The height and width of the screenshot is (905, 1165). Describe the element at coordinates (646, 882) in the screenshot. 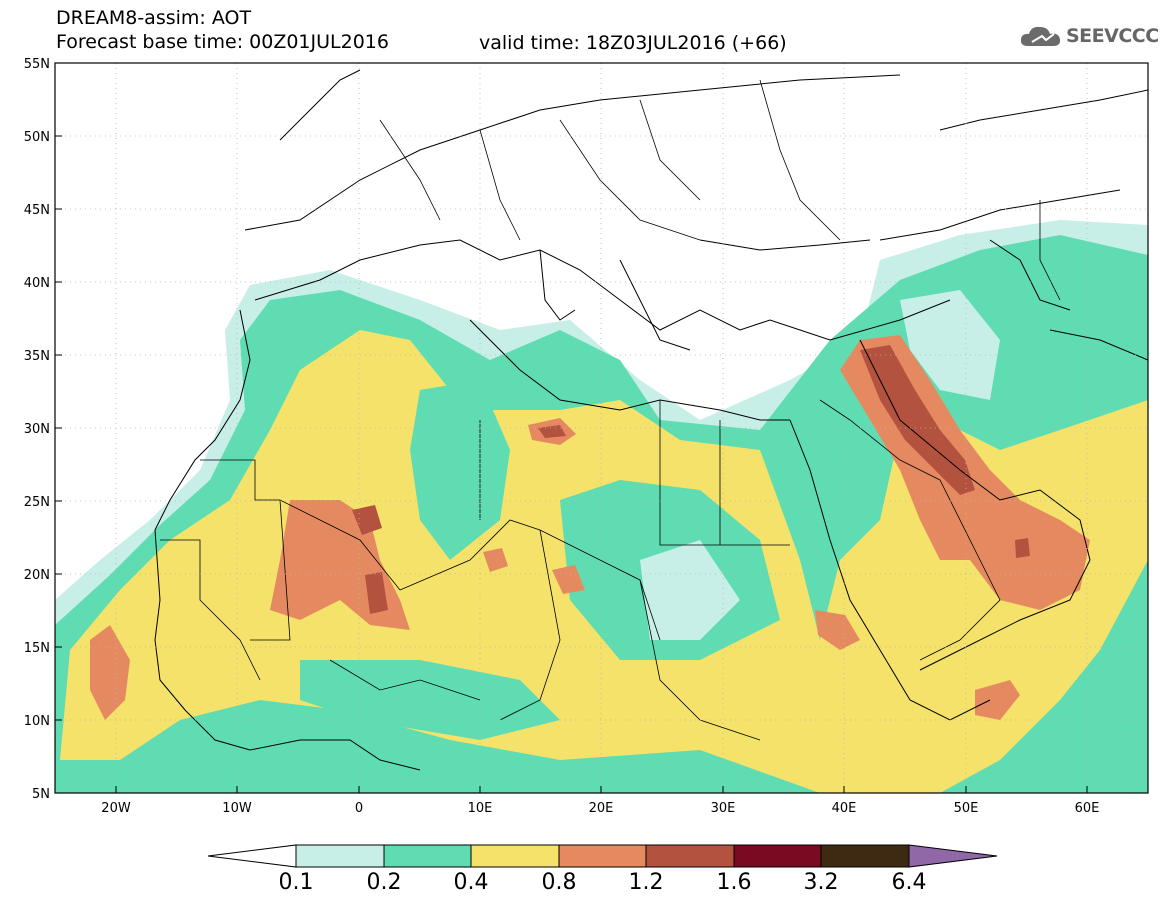

I see `colorbar-label: 1.2` at that location.